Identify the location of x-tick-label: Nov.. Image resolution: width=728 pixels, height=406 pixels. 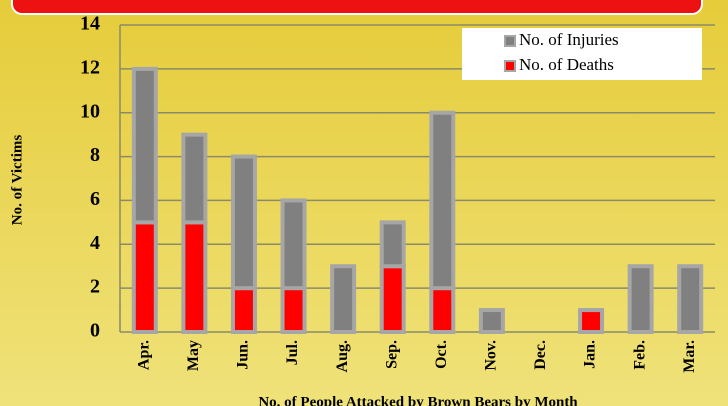
(491, 355).